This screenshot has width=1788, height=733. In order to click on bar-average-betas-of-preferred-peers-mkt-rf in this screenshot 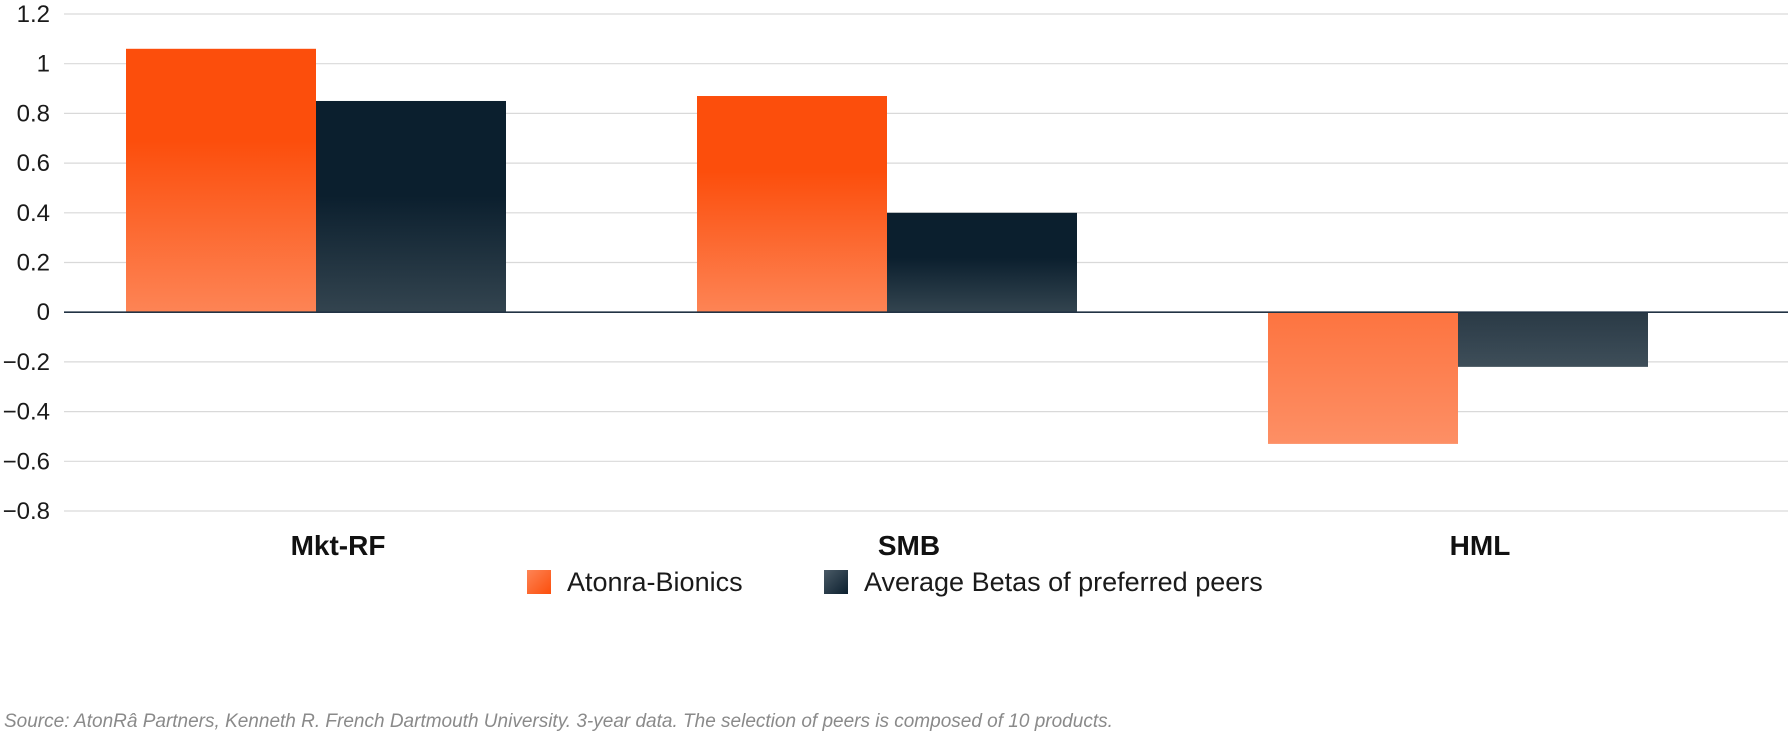, I will do `click(411, 206)`.